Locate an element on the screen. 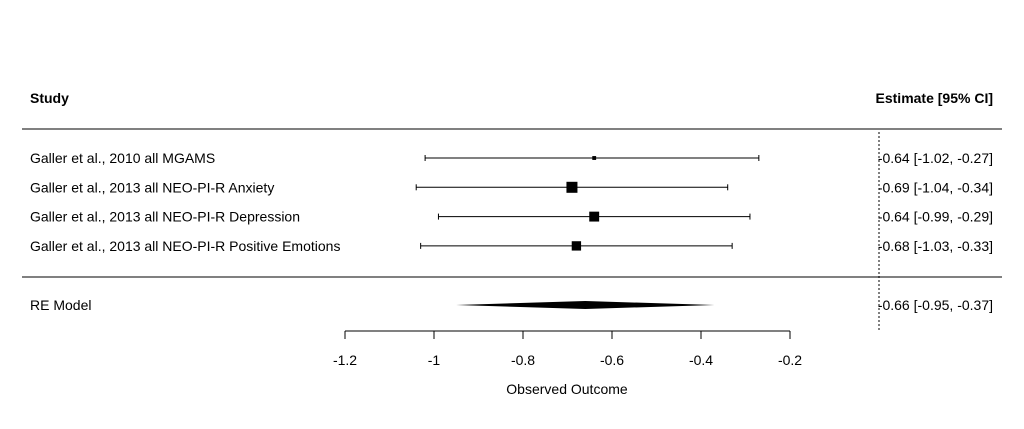  study-label: Galler et al., 2010 all MGAMS is located at coordinates (122, 158).